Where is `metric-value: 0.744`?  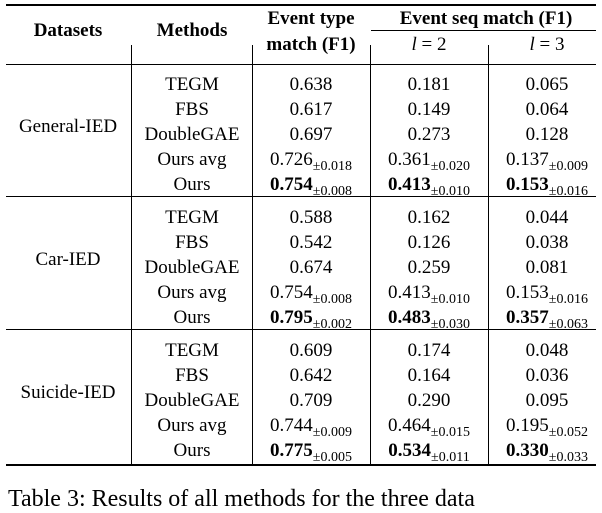
metric-value: 0.744 is located at coordinates (291, 425).